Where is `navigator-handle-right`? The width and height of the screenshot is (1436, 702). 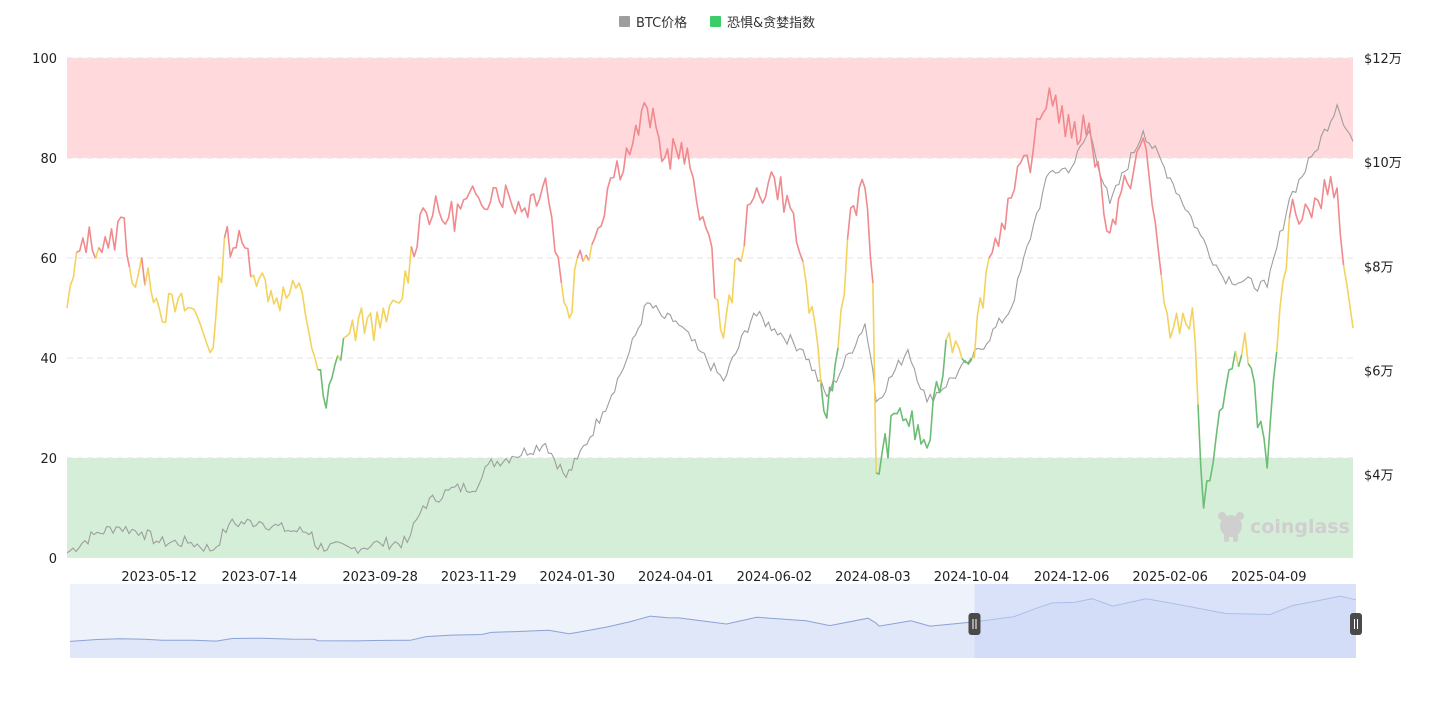
navigator-handle-right is located at coordinates (1356, 624).